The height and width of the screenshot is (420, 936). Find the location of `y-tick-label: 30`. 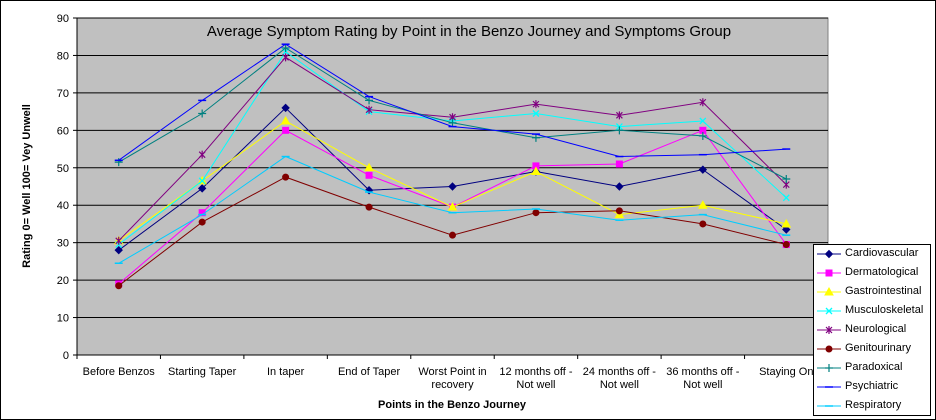

y-tick-label: 30 is located at coordinates (63, 244).